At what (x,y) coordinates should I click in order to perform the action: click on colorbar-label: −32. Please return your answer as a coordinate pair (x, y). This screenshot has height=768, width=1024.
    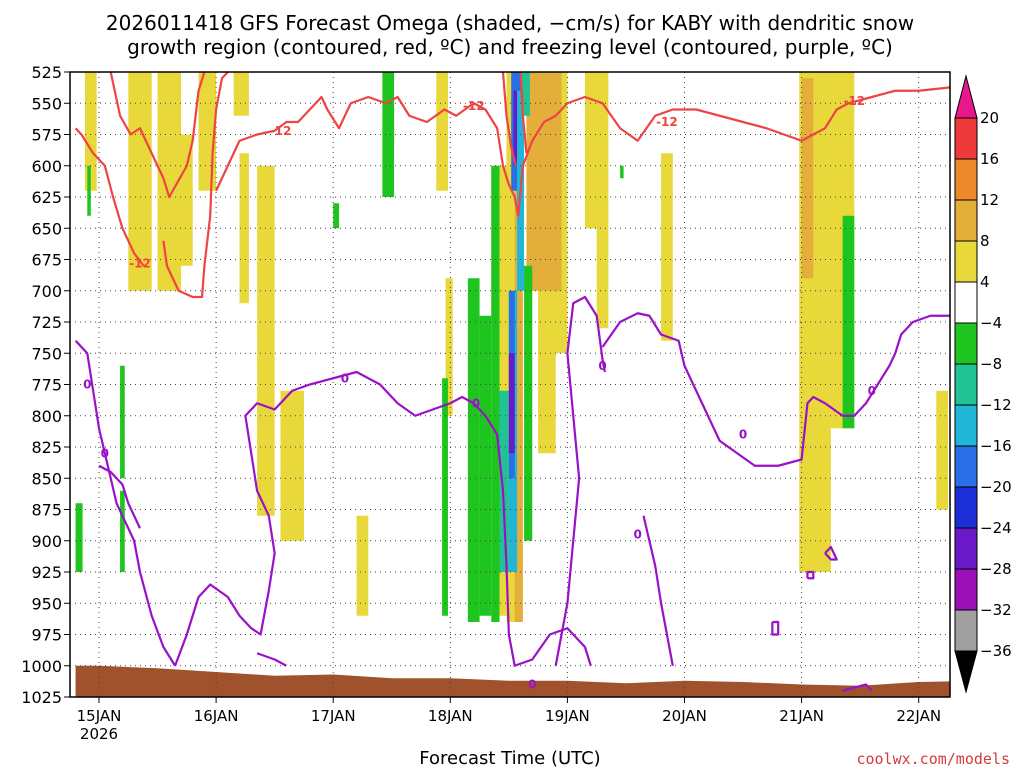
    Looking at the image, I should click on (996, 610).